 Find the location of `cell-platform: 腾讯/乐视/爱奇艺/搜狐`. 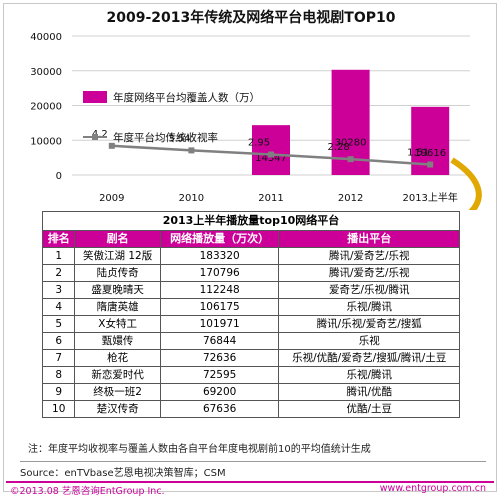

cell-platform: 腾讯/乐视/爱奇艺/搜狐 is located at coordinates (369, 324).